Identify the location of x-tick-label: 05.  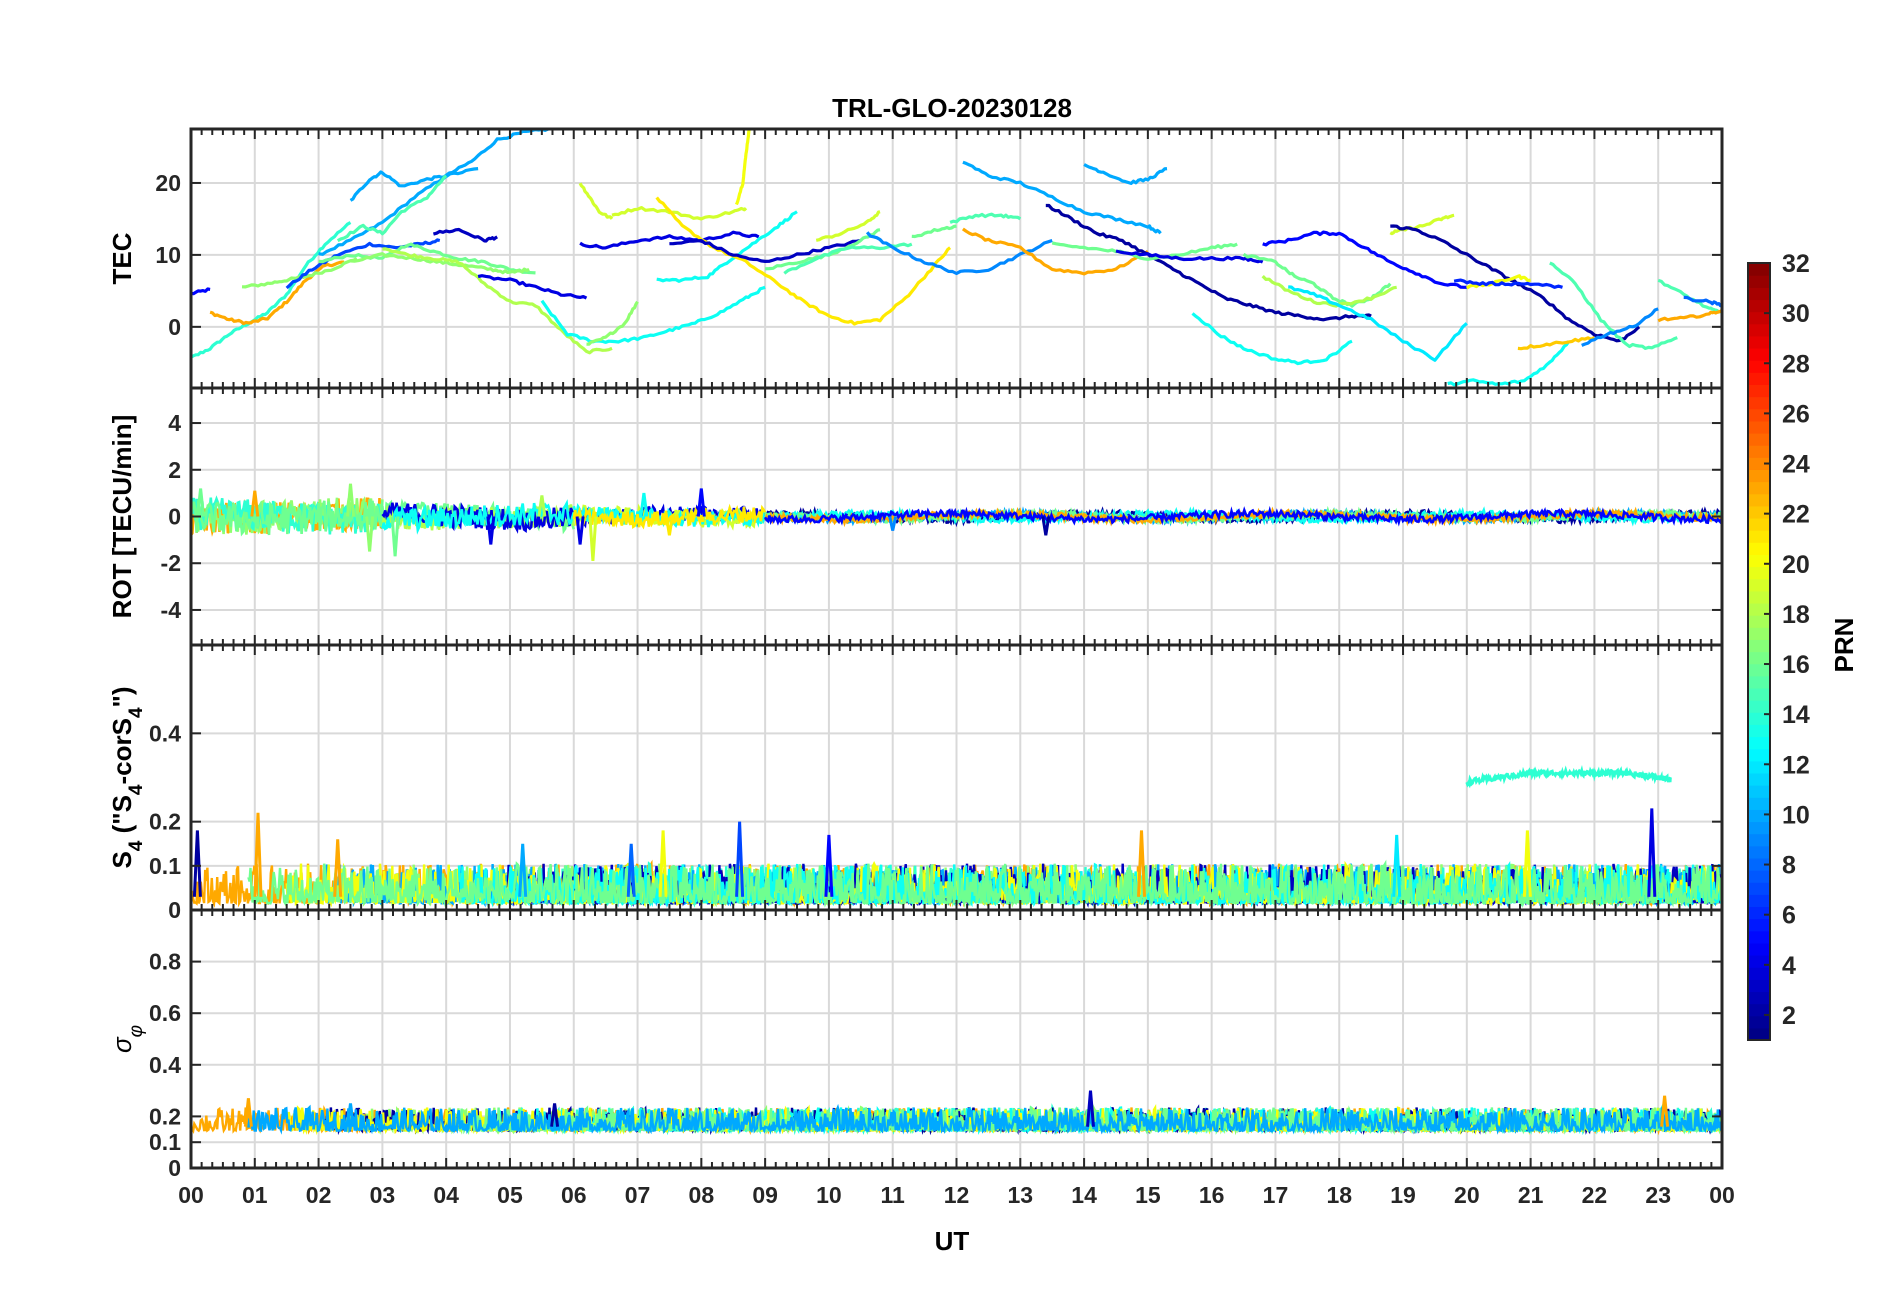
(510, 1195).